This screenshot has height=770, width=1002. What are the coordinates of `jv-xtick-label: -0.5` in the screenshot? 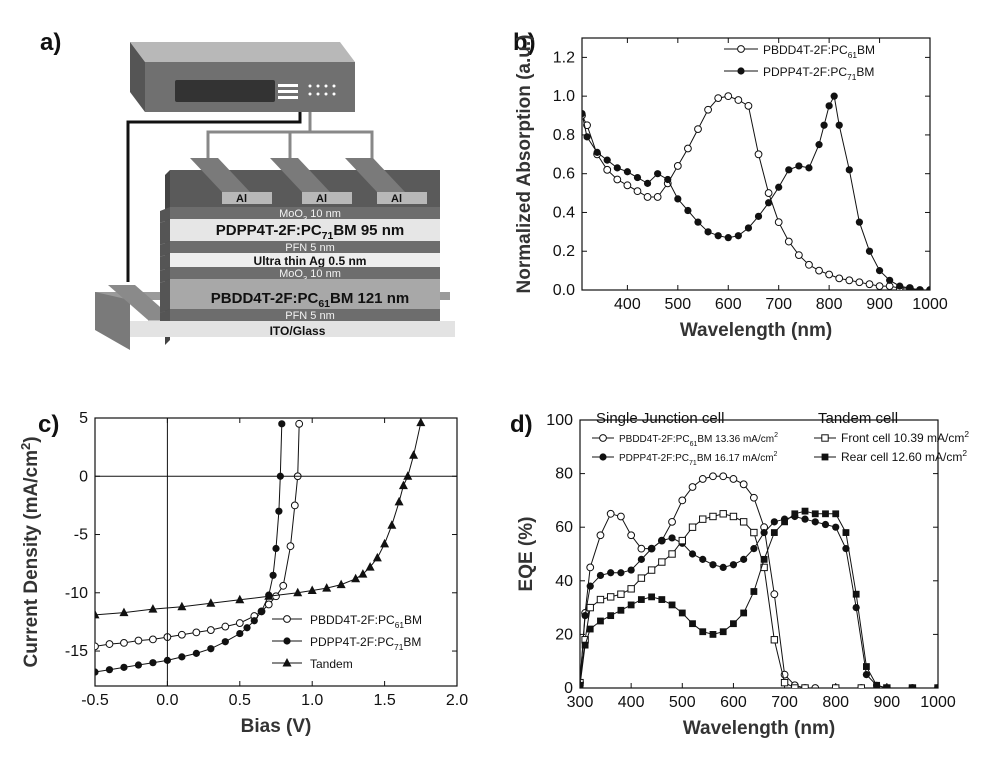 It's located at (95, 700).